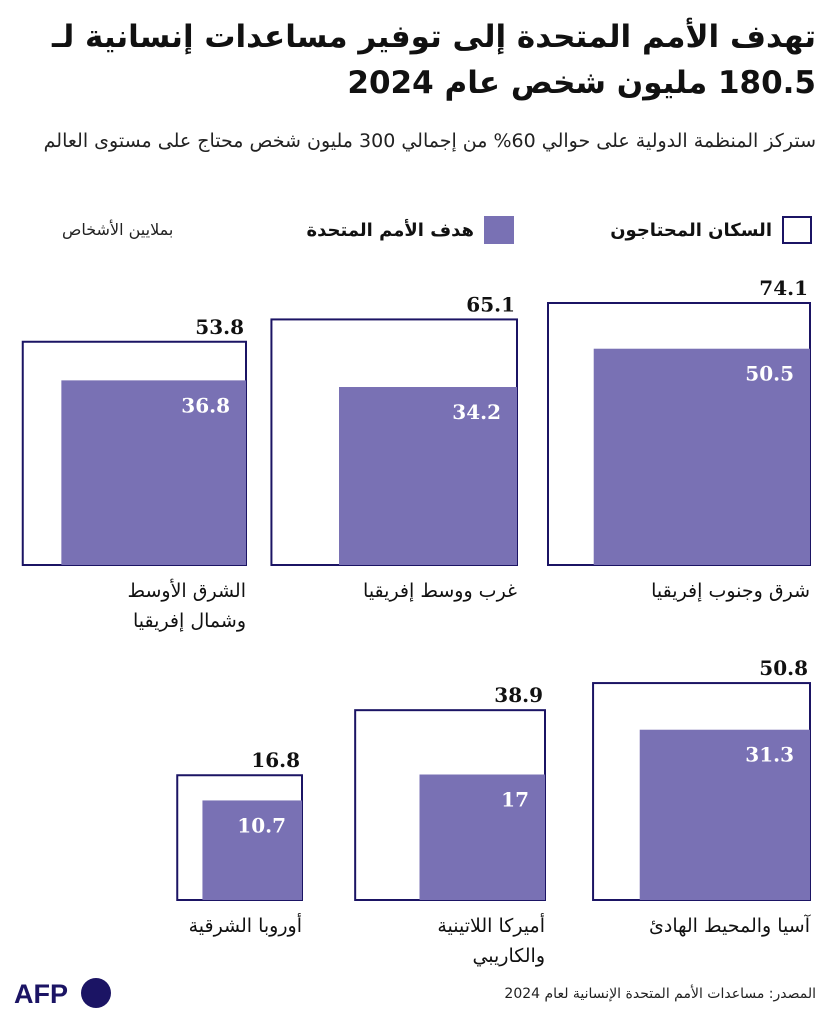 The width and height of the screenshot is (830, 1021). Describe the element at coordinates (769, 374) in the screenshot. I see `target-value-label: 50.5` at that location.